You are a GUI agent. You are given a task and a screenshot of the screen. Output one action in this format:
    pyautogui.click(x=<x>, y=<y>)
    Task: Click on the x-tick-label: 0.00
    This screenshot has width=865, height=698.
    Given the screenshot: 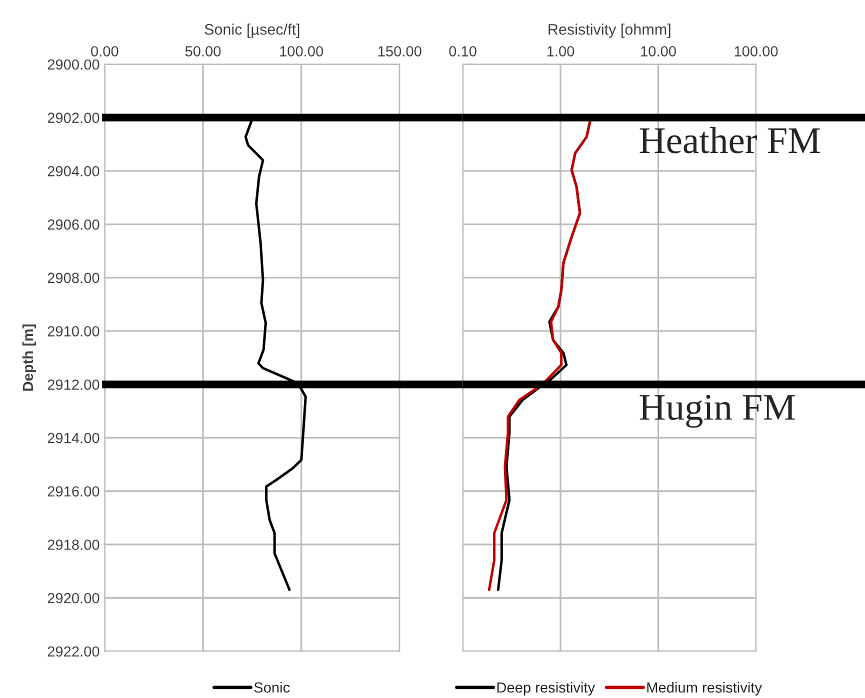 What is the action you would take?
    pyautogui.click(x=104, y=51)
    